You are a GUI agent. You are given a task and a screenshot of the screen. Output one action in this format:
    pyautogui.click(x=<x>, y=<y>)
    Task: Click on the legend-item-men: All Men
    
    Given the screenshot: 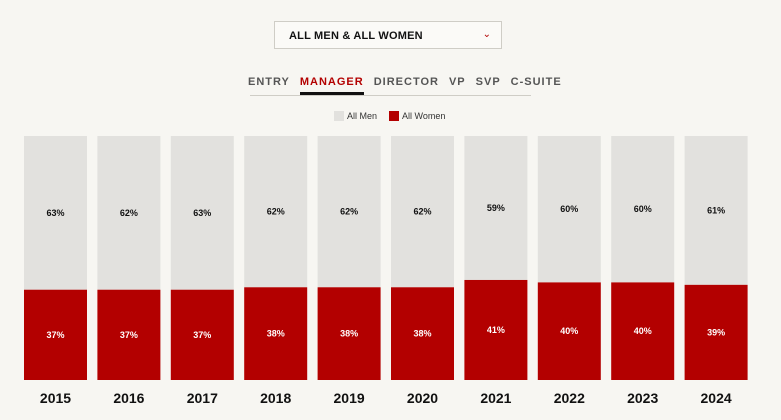 What is the action you would take?
    pyautogui.click(x=355, y=116)
    